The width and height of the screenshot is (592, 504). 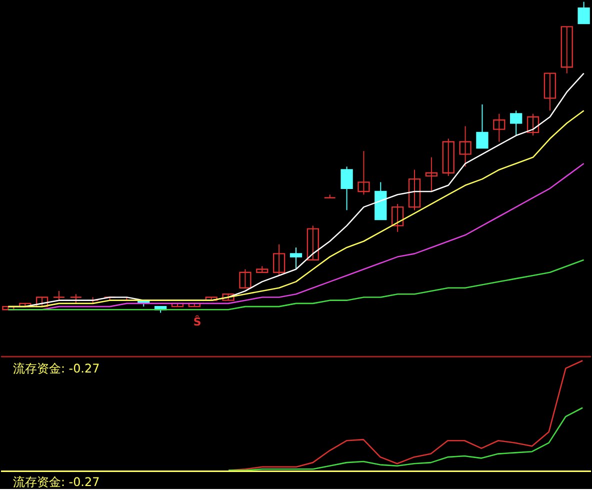 What do you see at coordinates (56, 369) in the screenshot?
I see `annotation: 流存资金: -0.27` at bounding box center [56, 369].